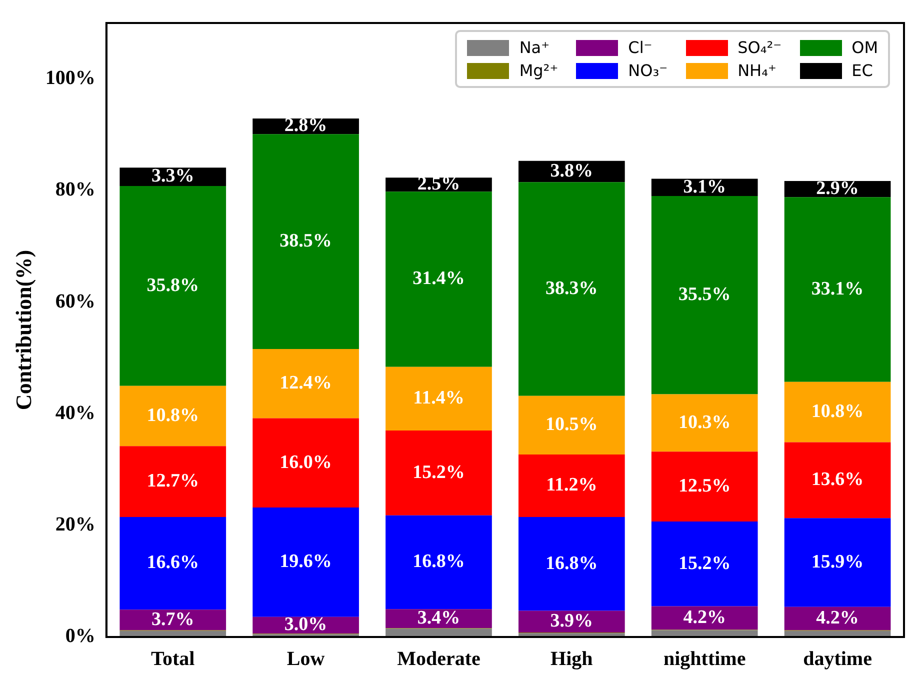  I want to click on y-tick-label: 20%, so click(75, 525).